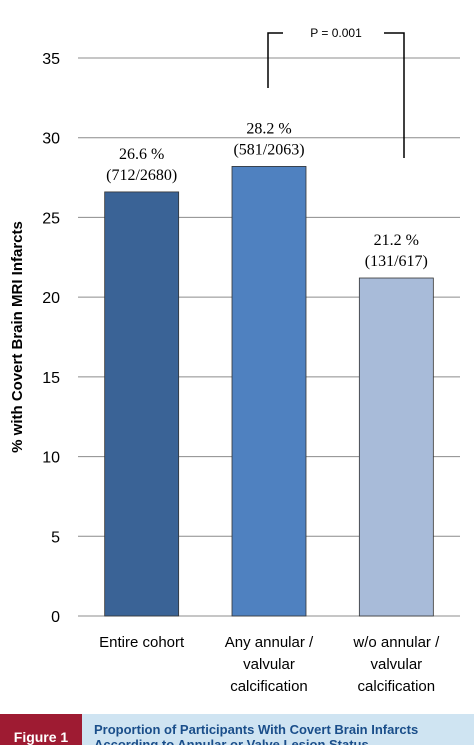 Image resolution: width=474 pixels, height=745 pixels. Describe the element at coordinates (51, 218) in the screenshot. I see `y-tick-label: 25` at that location.